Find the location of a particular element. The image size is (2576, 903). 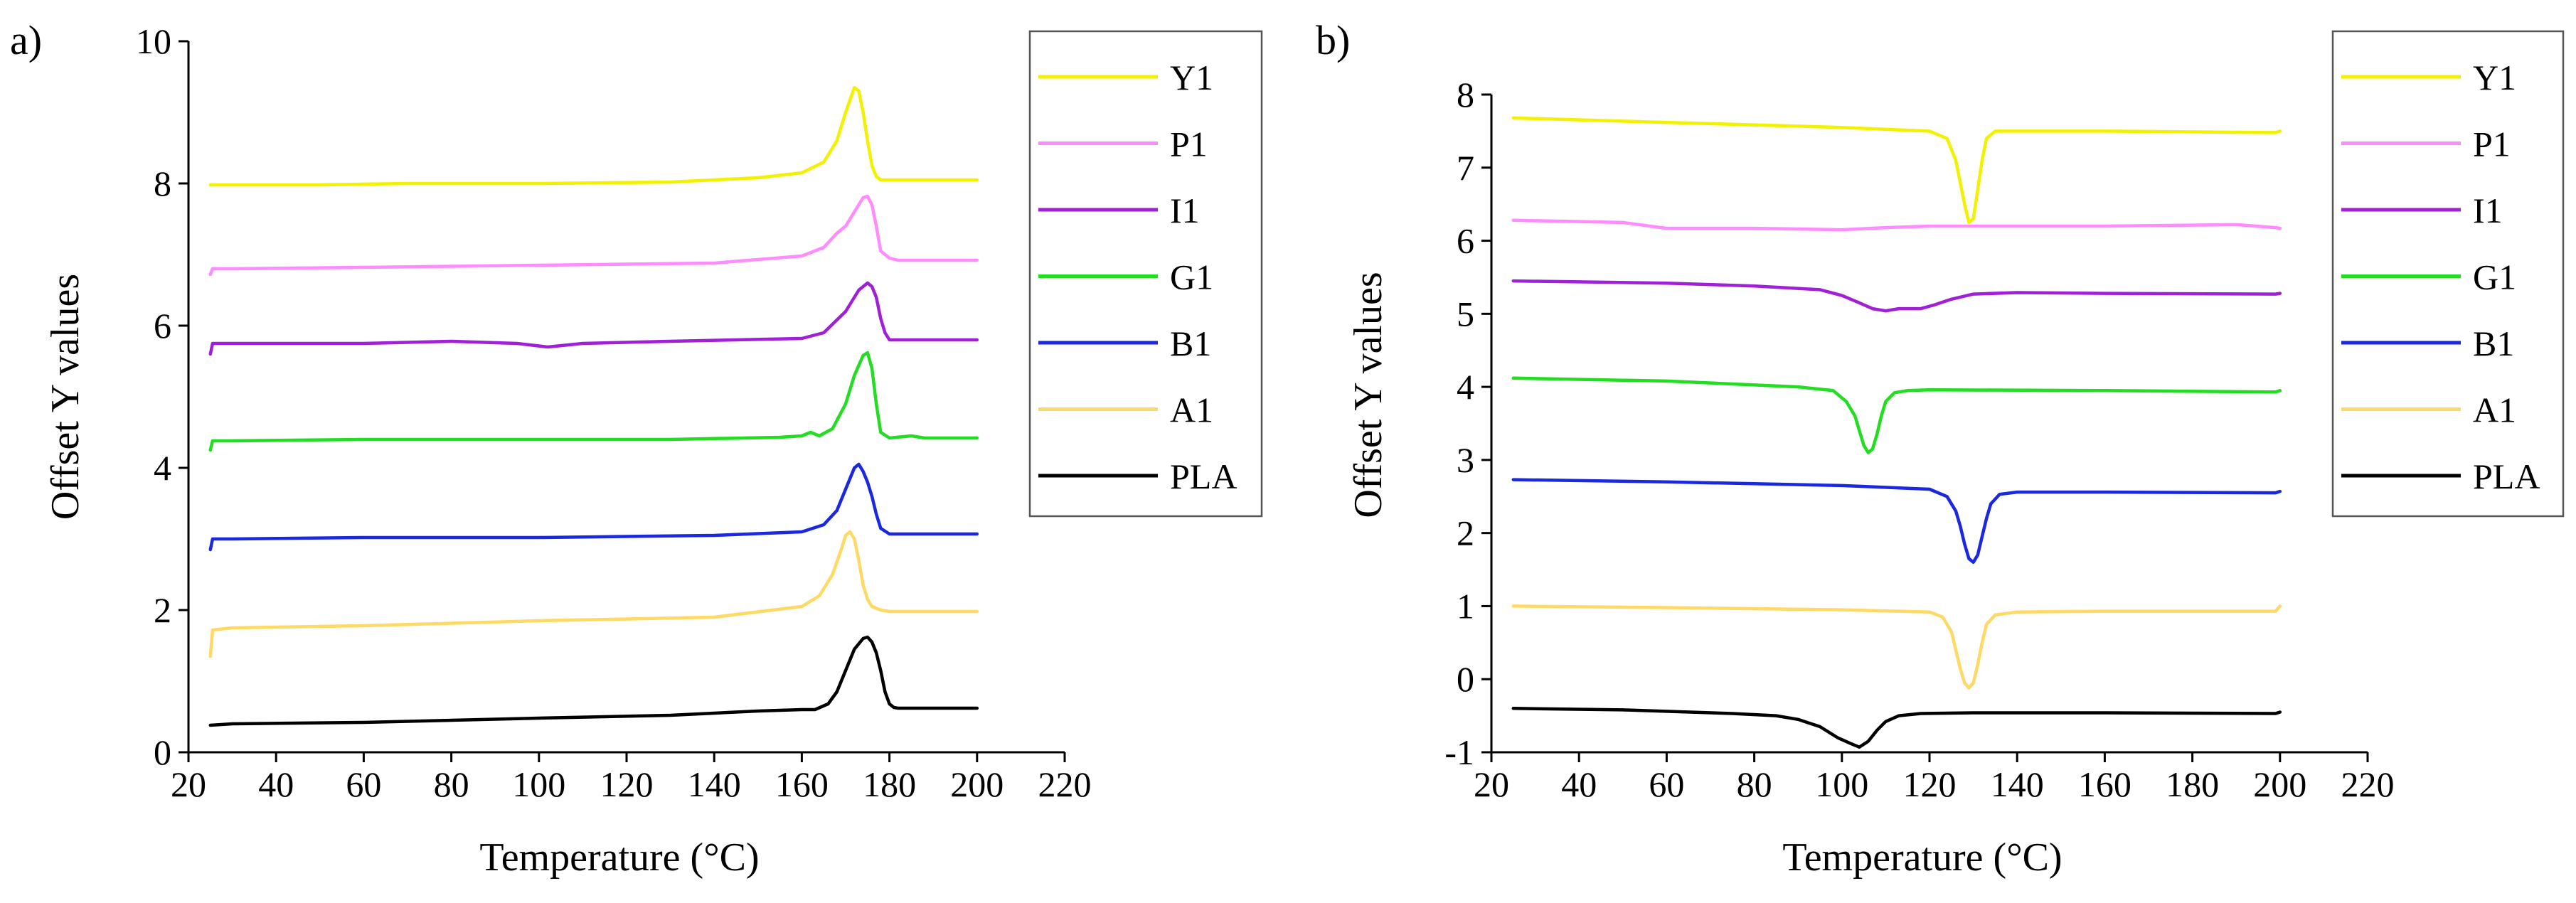

y-tick-label: -1 is located at coordinates (1459, 752).